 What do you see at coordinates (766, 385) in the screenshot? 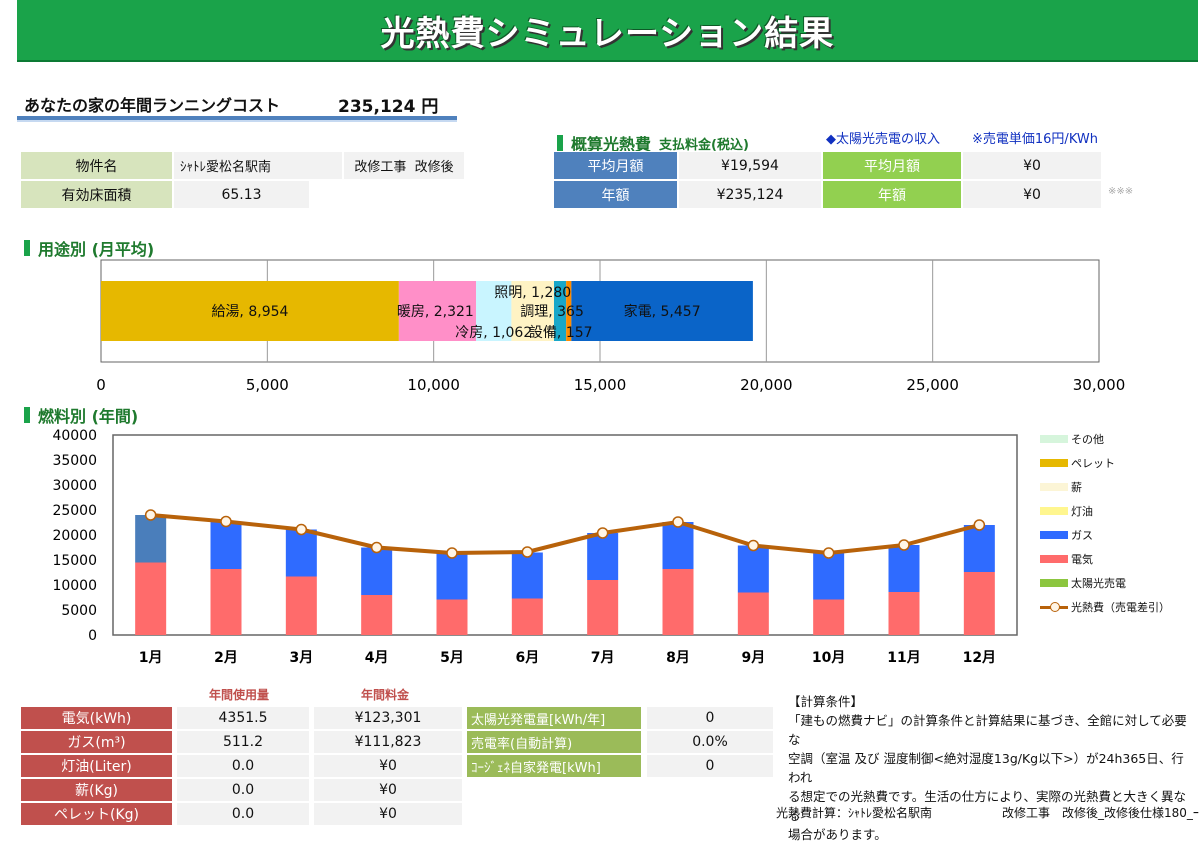
I see `usage-x-tick-label: 20,000` at bounding box center [766, 385].